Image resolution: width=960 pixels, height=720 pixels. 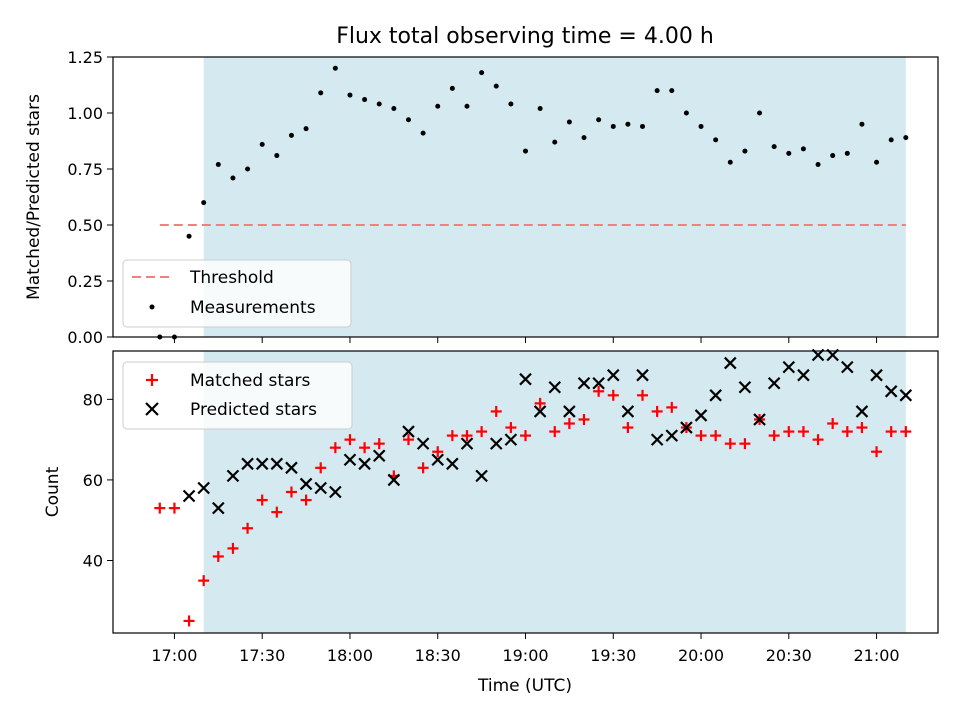 What do you see at coordinates (85, 169) in the screenshot?
I see `top-y-tick-label: 0.75` at bounding box center [85, 169].